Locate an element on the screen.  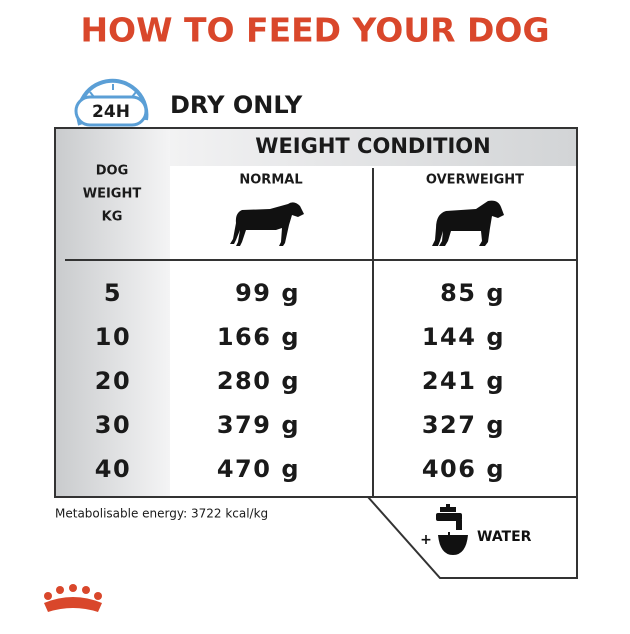
column-header: NORMAL is located at coordinates (270, 180).